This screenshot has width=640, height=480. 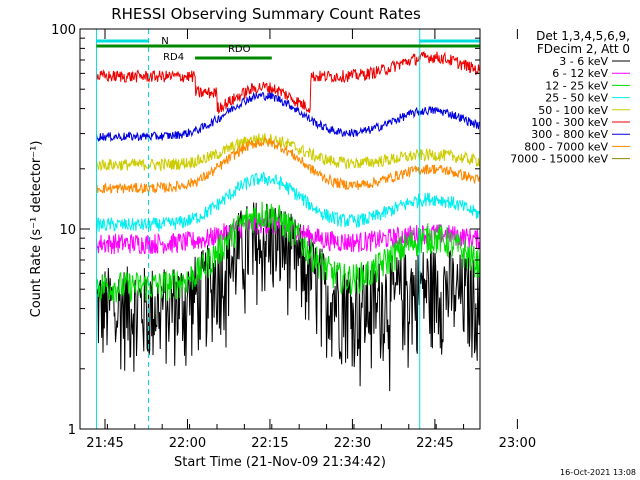 What do you see at coordinates (104, 443) in the screenshot?
I see `x-tick-label-0: 21:45` at bounding box center [104, 443].